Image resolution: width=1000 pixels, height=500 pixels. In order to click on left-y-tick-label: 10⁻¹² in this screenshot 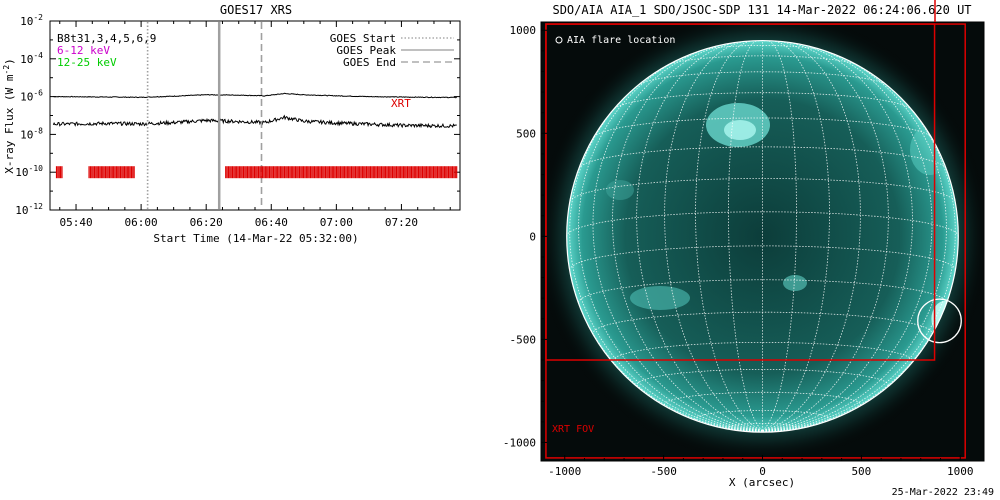, I will do `click(29, 209)`.